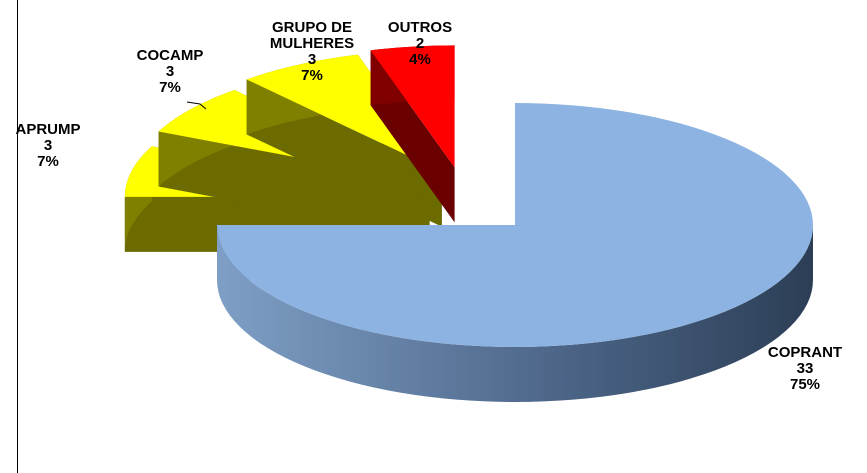 Image resolution: width=867 pixels, height=473 pixels. I want to click on label-name: COCAMP, so click(170, 55).